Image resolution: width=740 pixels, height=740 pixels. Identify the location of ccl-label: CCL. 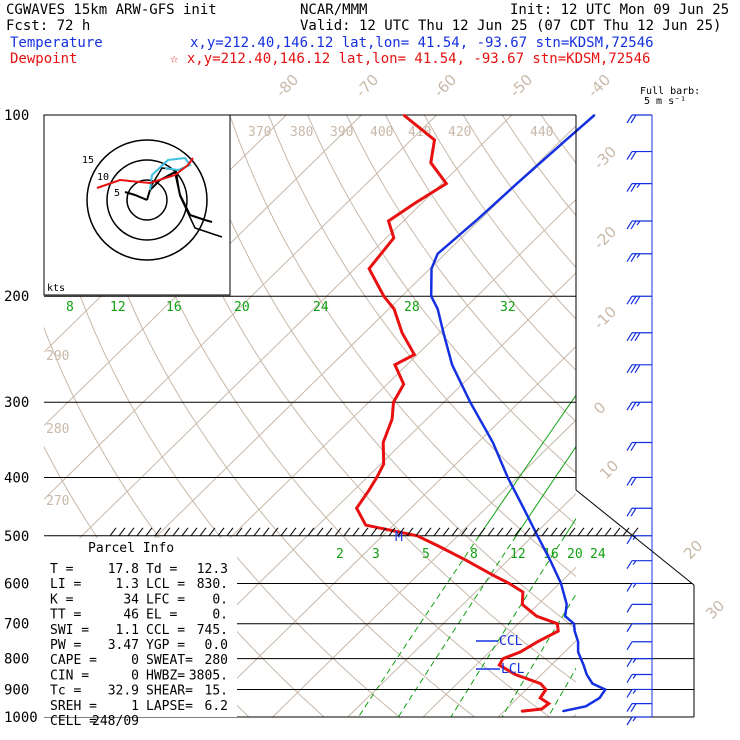
(511, 641).